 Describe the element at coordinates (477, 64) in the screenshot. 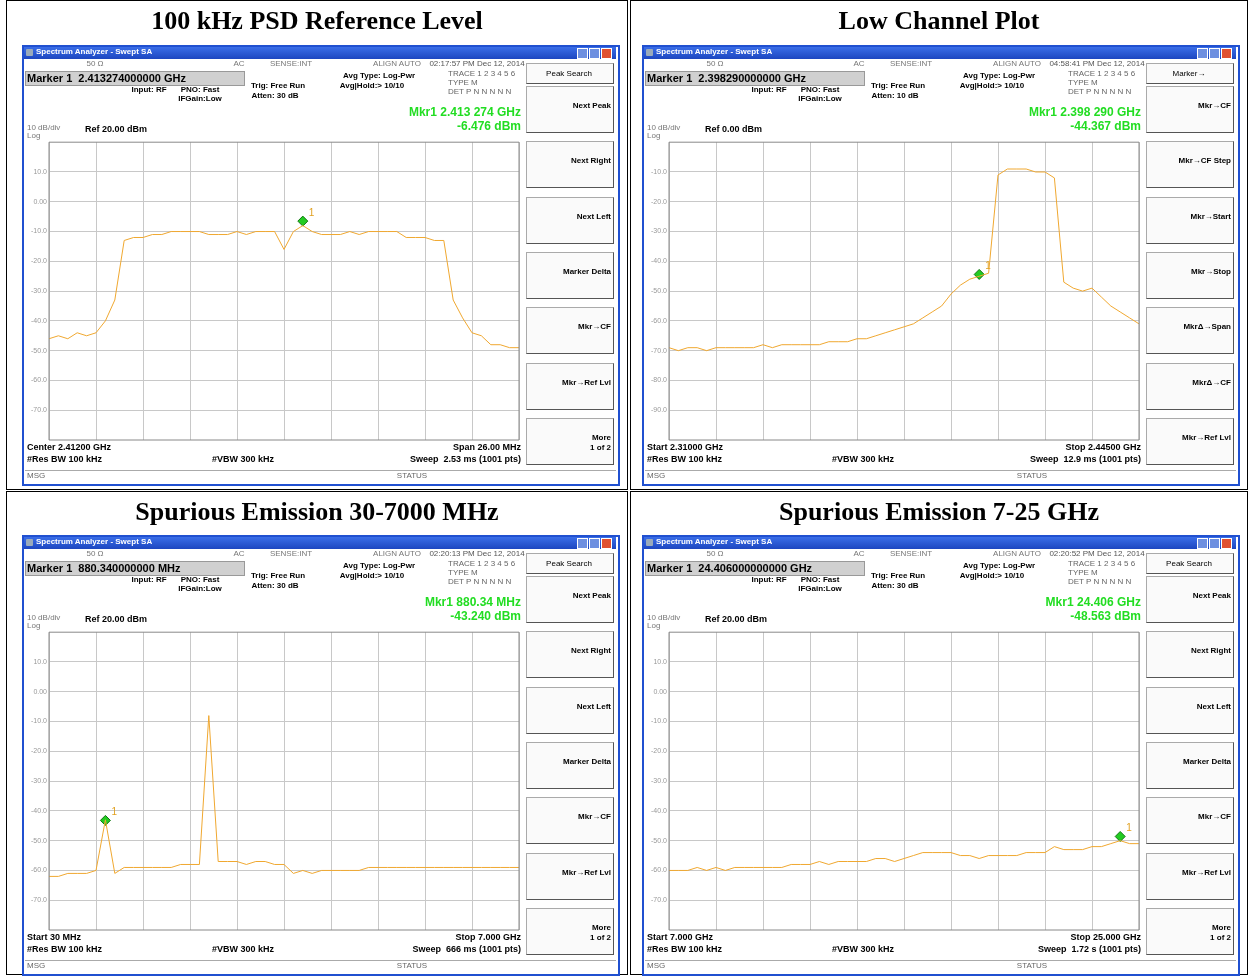

I see `text: 02:17:57 PM Dec 12, 2014` at that location.